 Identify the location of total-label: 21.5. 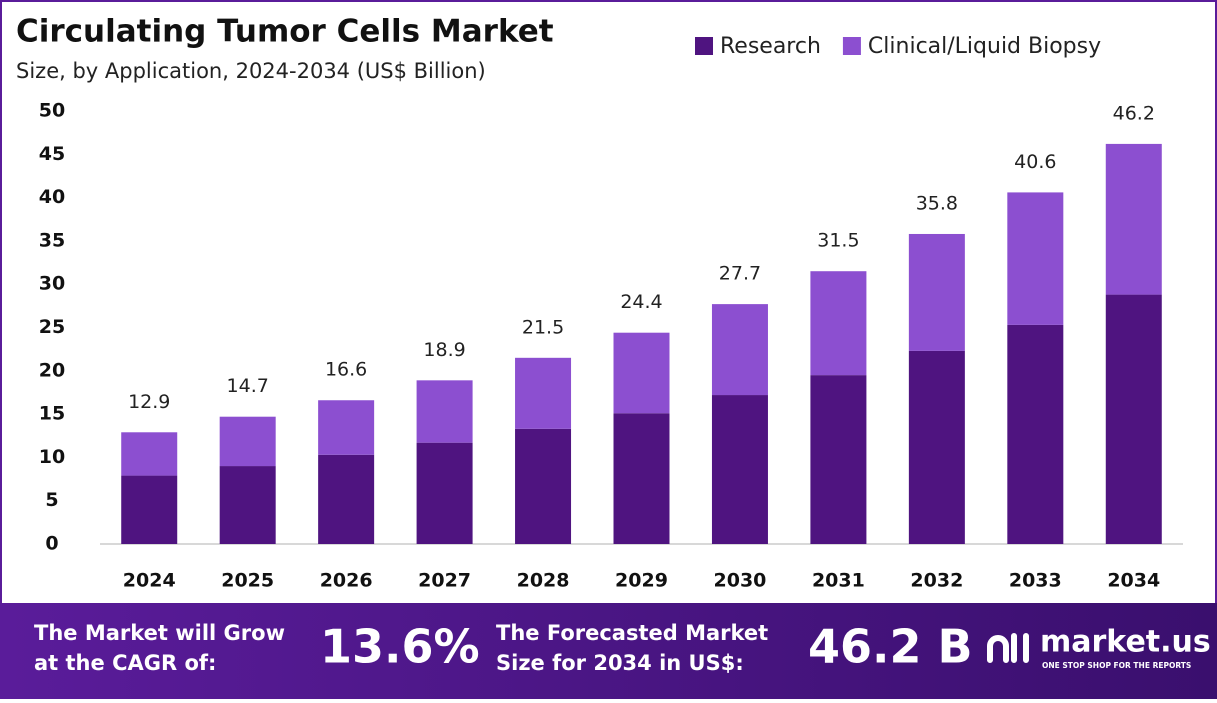
(543, 327).